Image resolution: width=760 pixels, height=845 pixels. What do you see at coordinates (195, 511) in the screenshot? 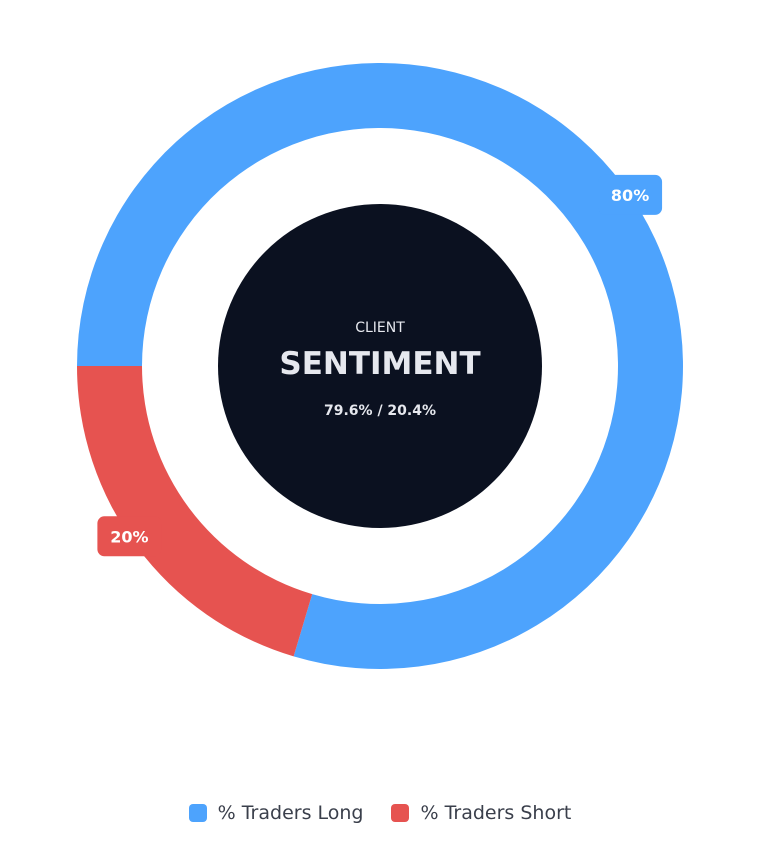
I see `slice-short` at bounding box center [195, 511].